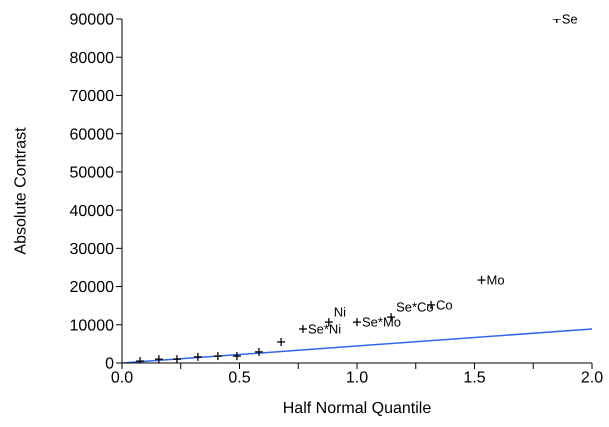 This screenshot has height=427, width=609. What do you see at coordinates (325, 329) in the screenshot?
I see `annotation: Se*Ni` at bounding box center [325, 329].